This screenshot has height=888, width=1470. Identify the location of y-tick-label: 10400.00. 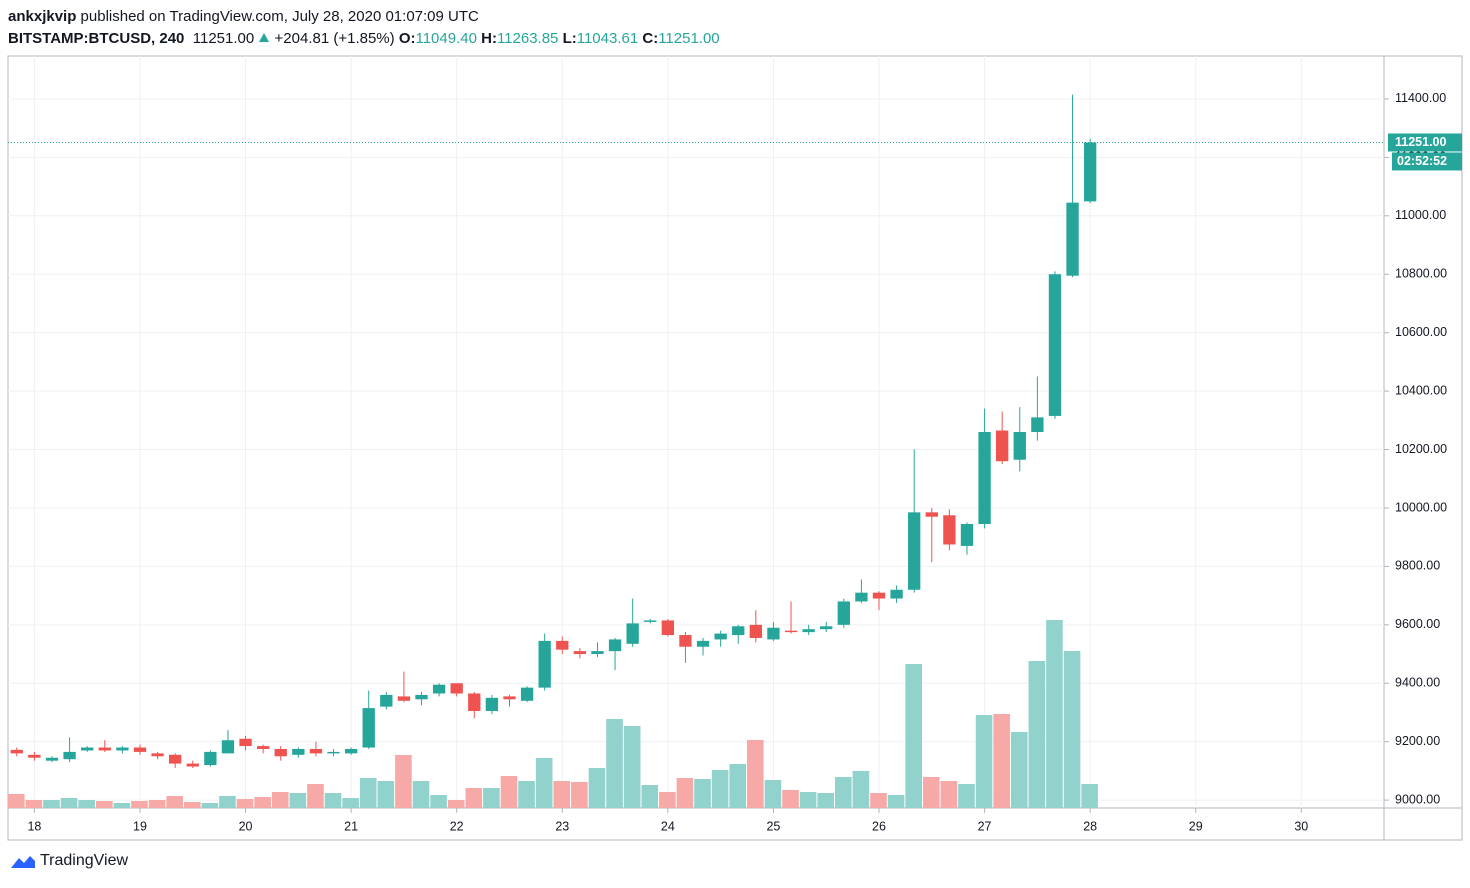
(1421, 390).